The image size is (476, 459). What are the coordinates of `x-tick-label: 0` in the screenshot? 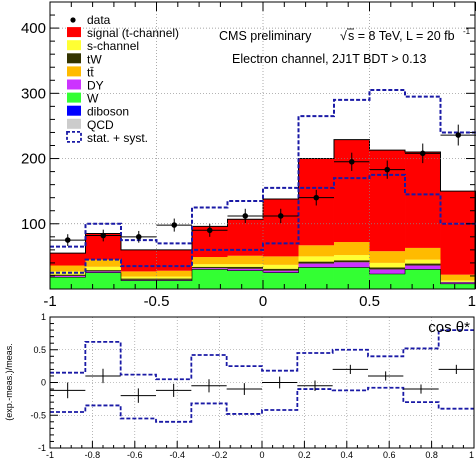 It's located at (263, 301).